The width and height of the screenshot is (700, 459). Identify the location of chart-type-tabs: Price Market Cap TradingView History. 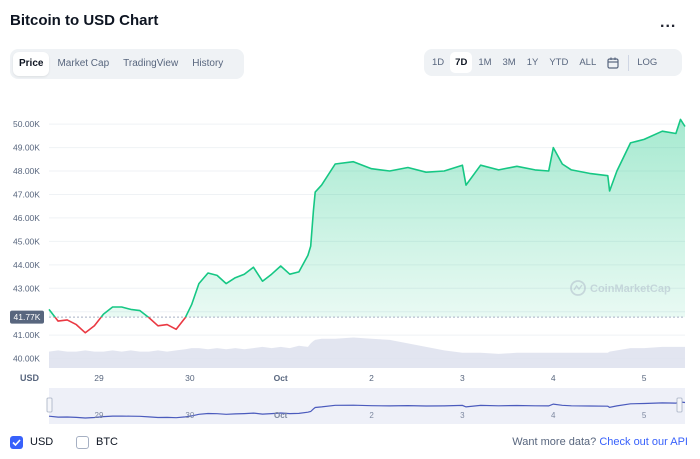
(127, 64).